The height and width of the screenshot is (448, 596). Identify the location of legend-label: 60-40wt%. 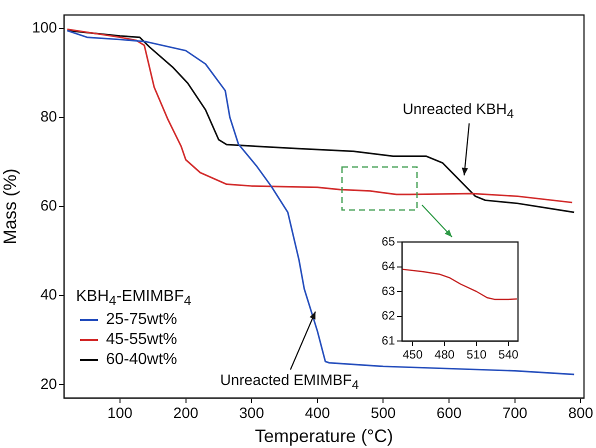
(142, 360).